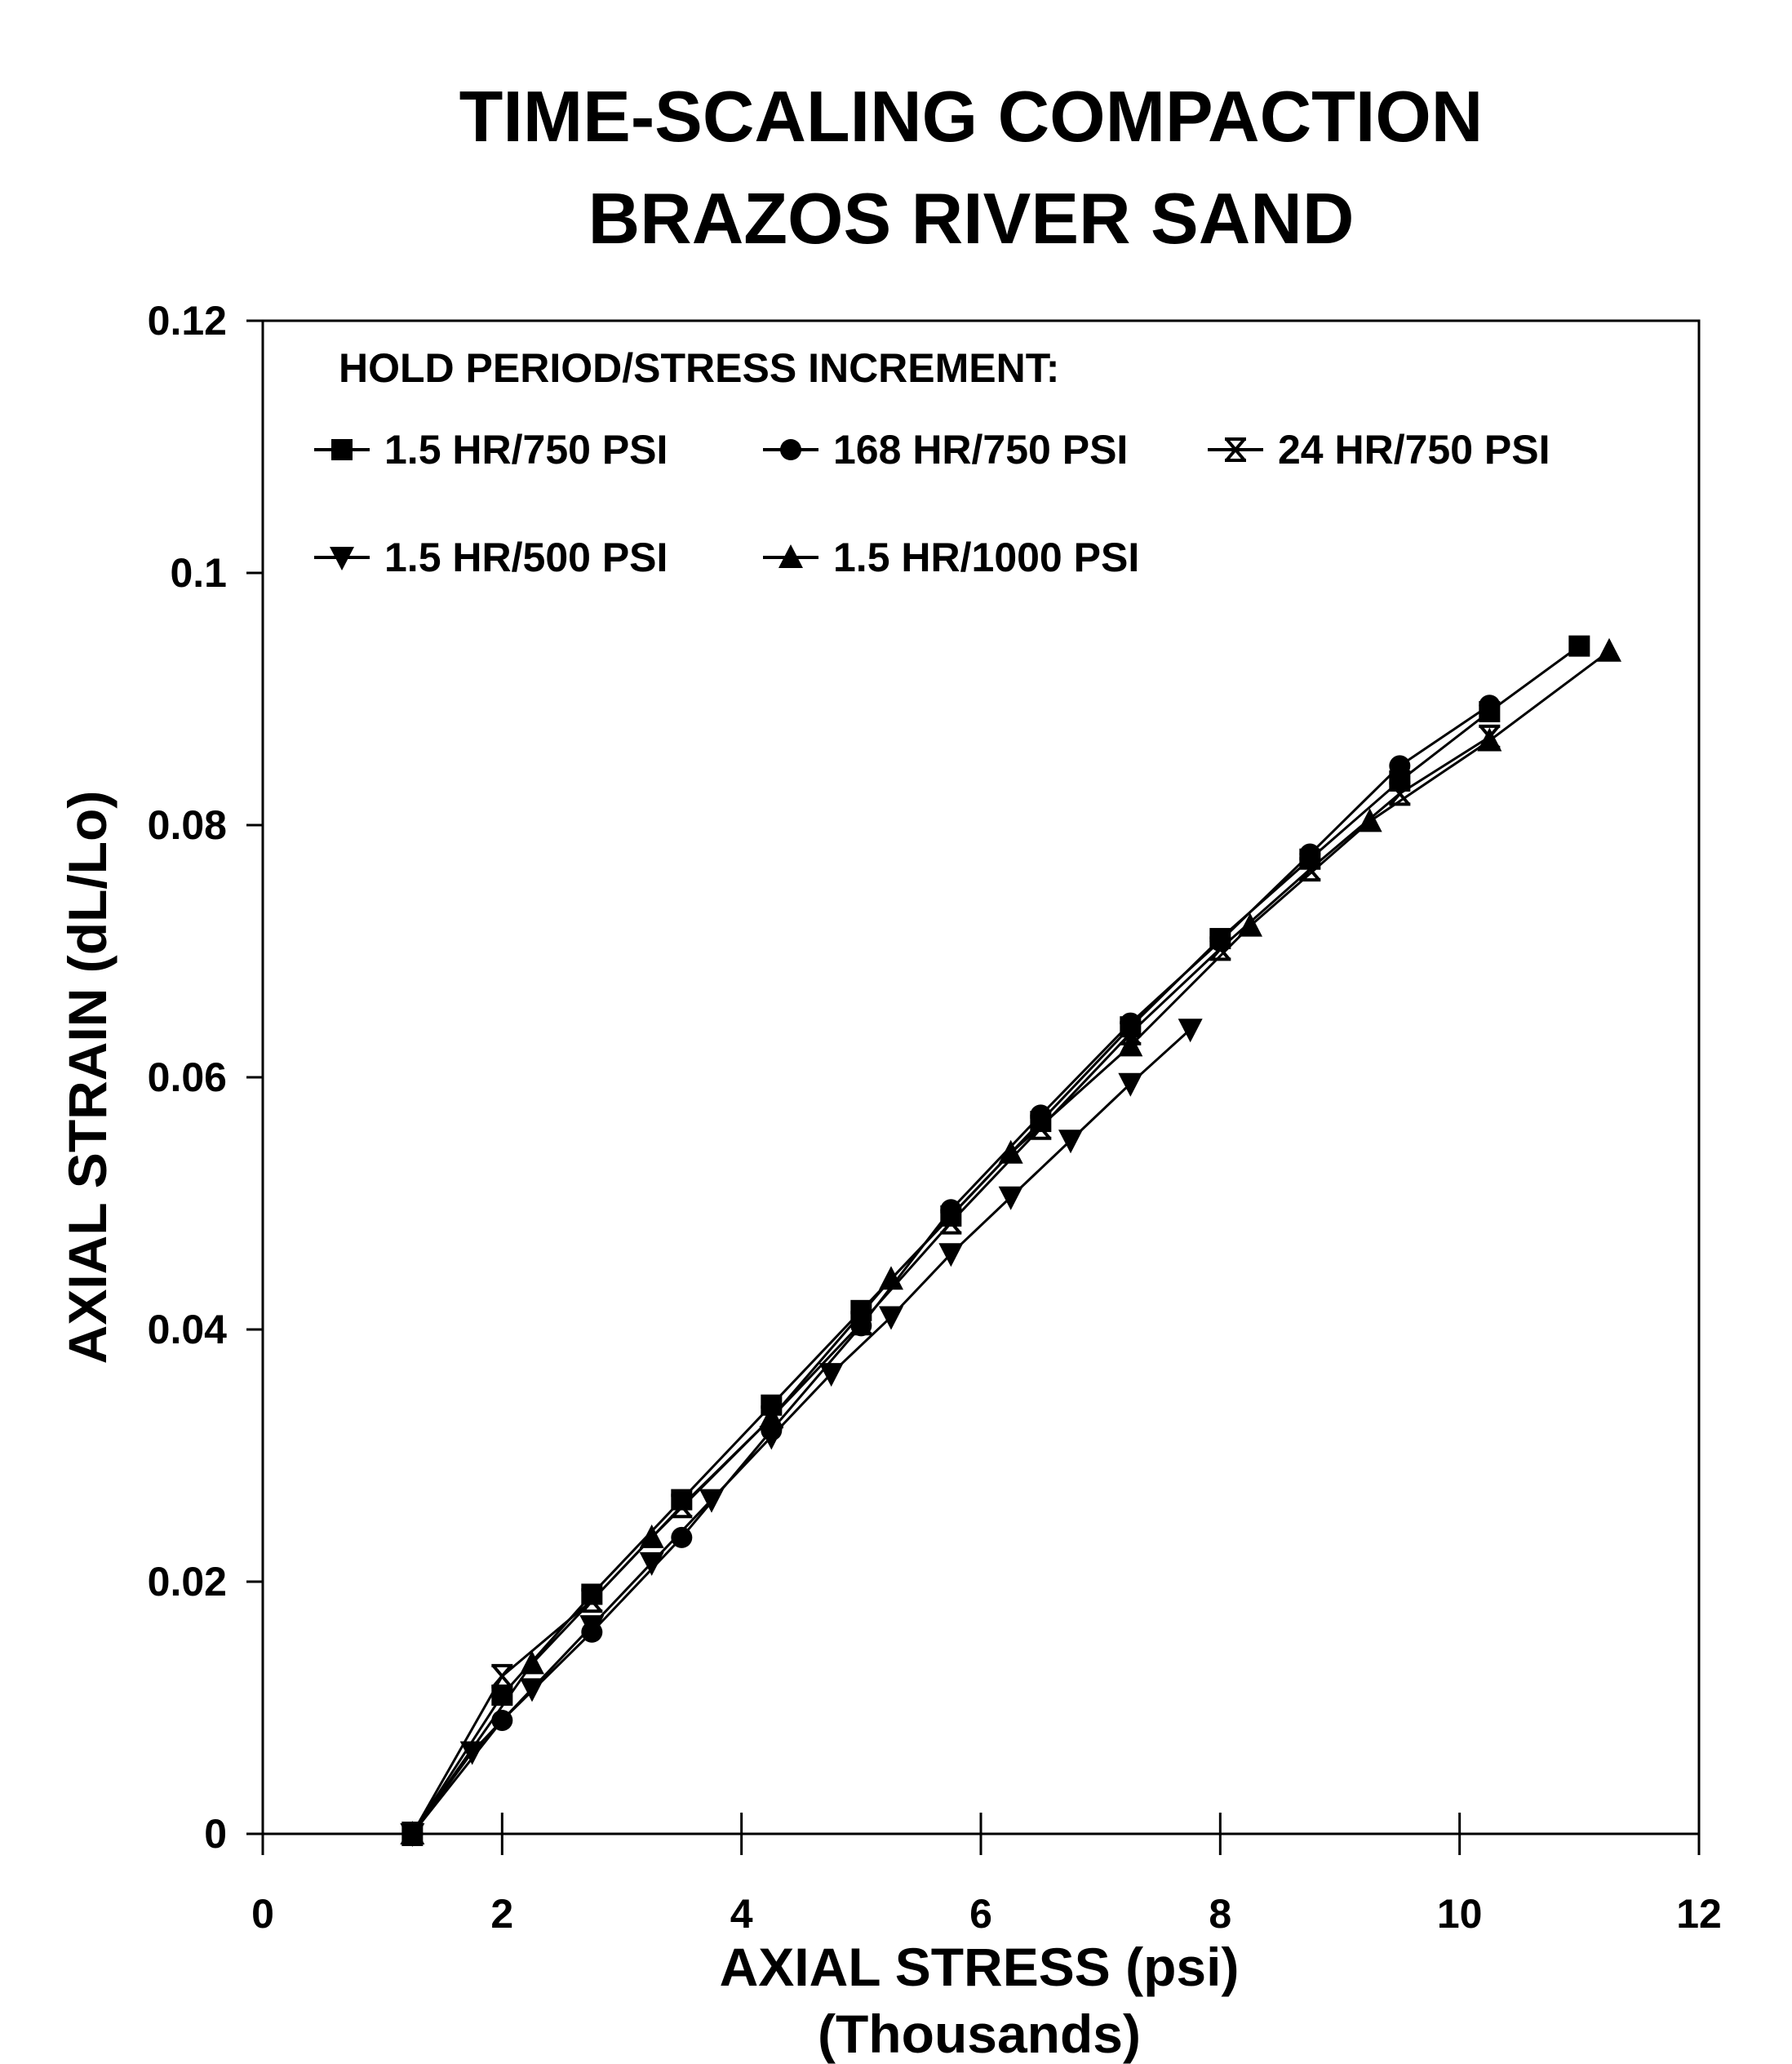 The image size is (1792, 2064). I want to click on x-axis-unit-label: (Thousands), so click(979, 2034).